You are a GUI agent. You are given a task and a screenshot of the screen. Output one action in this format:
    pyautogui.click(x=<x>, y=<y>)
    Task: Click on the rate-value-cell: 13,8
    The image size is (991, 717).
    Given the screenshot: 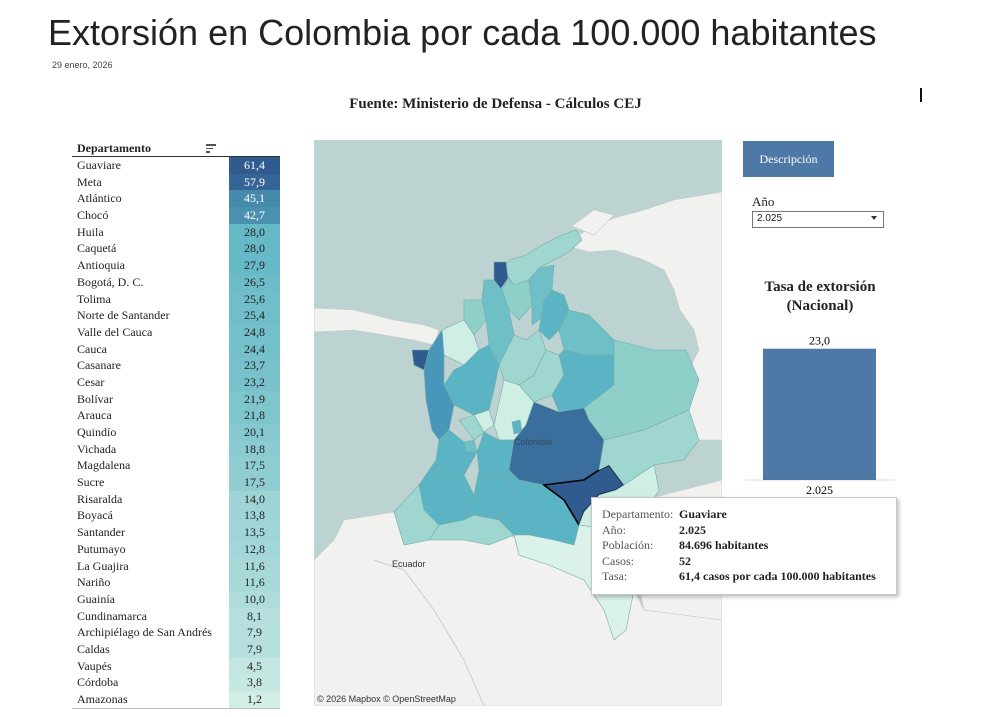 What is the action you would take?
    pyautogui.click(x=254, y=516)
    